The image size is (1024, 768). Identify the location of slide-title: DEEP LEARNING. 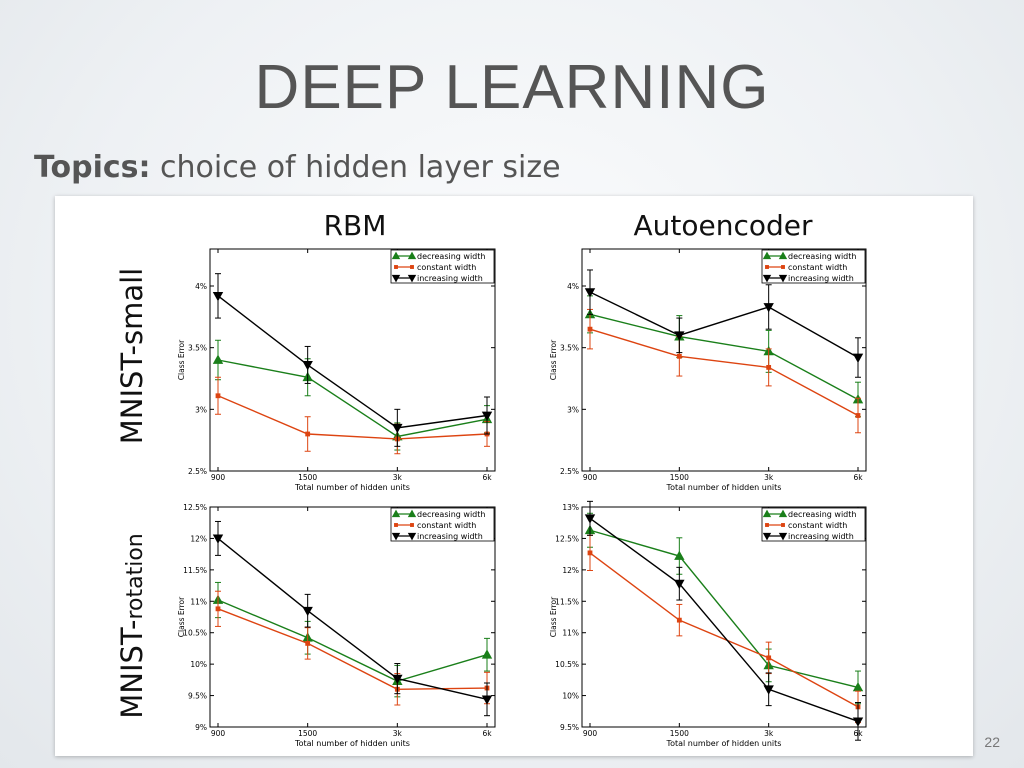
(512, 87).